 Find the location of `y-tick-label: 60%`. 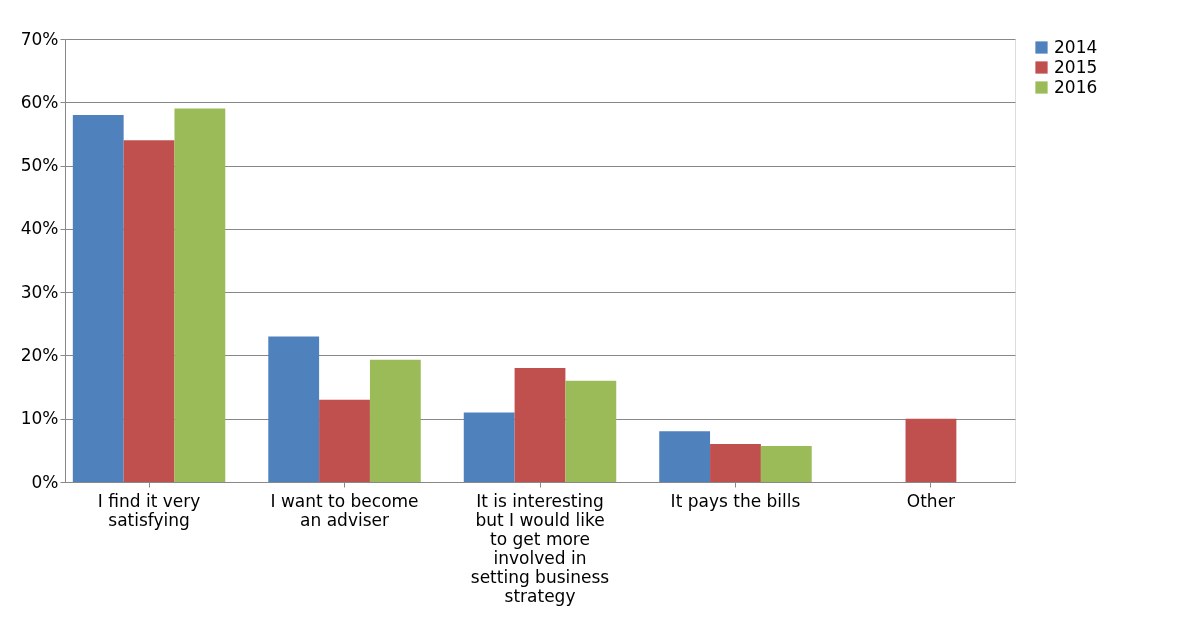

y-tick-label: 60% is located at coordinates (39, 101).